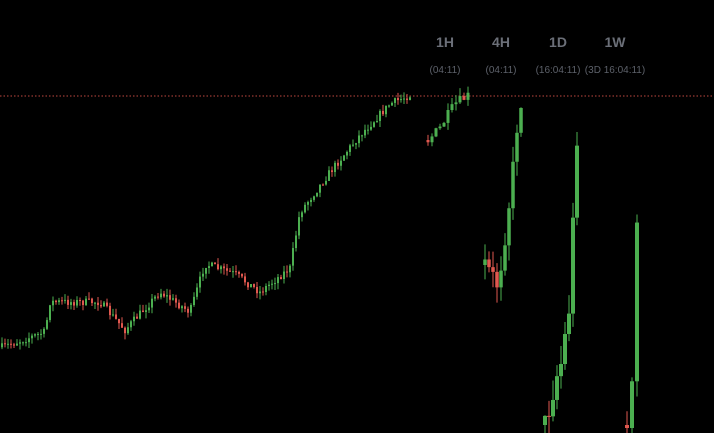 This screenshot has height=433, width=714. Describe the element at coordinates (558, 70) in the screenshot. I see `timeframe-countdown: (16:04:11)` at that location.